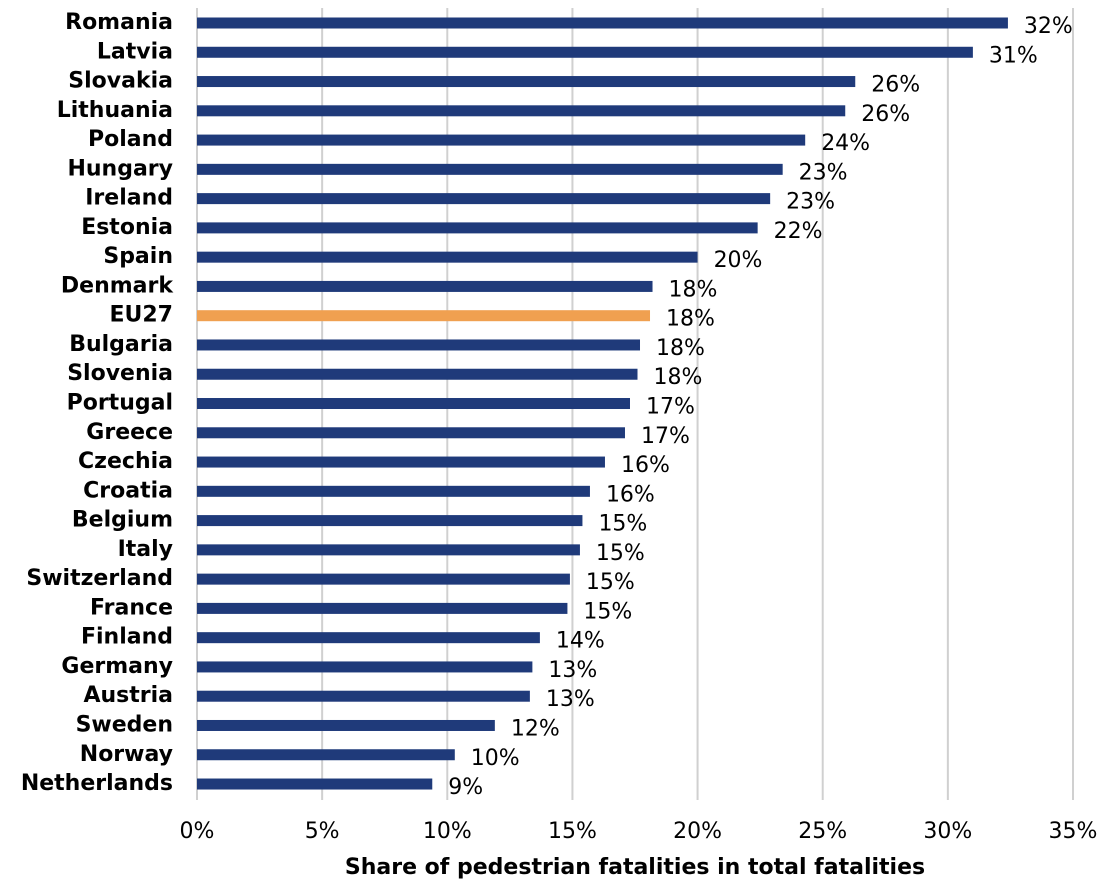 Image resolution: width=1107 pixels, height=882 pixels. I want to click on x-tick-label: 35%, so click(1073, 831).